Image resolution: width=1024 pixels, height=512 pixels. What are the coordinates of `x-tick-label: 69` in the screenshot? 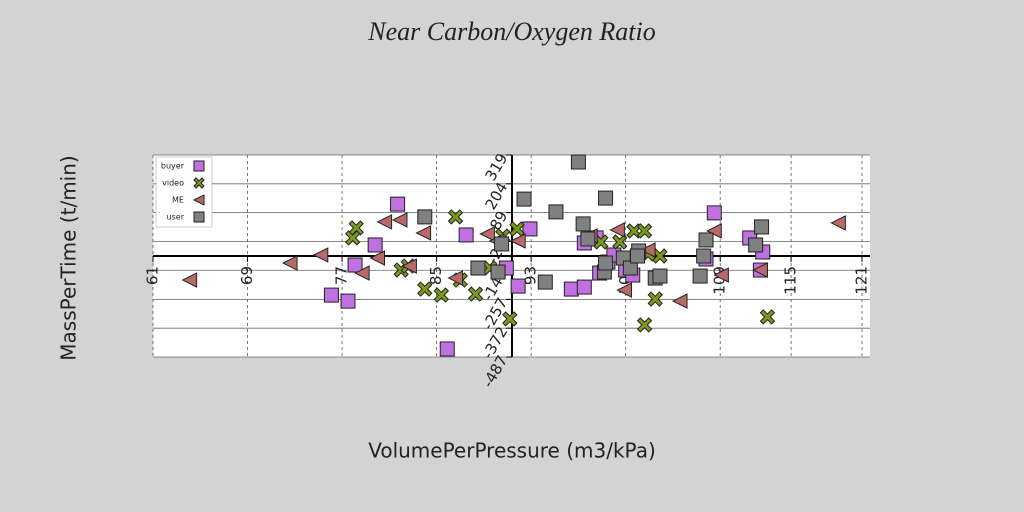 It's located at (247, 275).